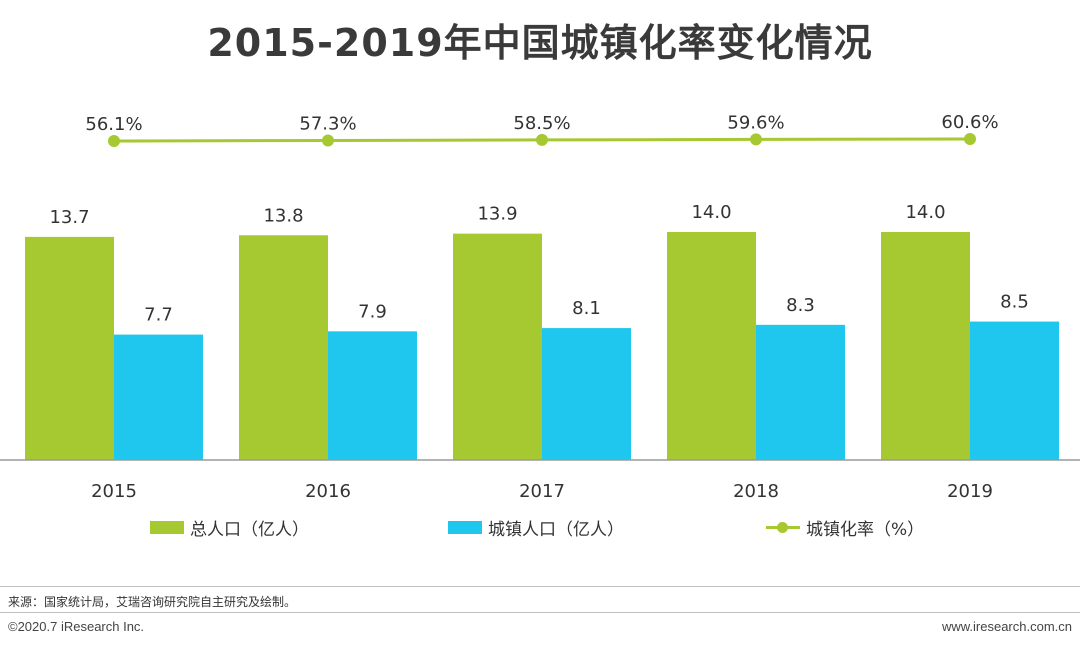 This screenshot has height=647, width=1080. What do you see at coordinates (540, 612) in the screenshot?
I see `footer-divider-bottom` at bounding box center [540, 612].